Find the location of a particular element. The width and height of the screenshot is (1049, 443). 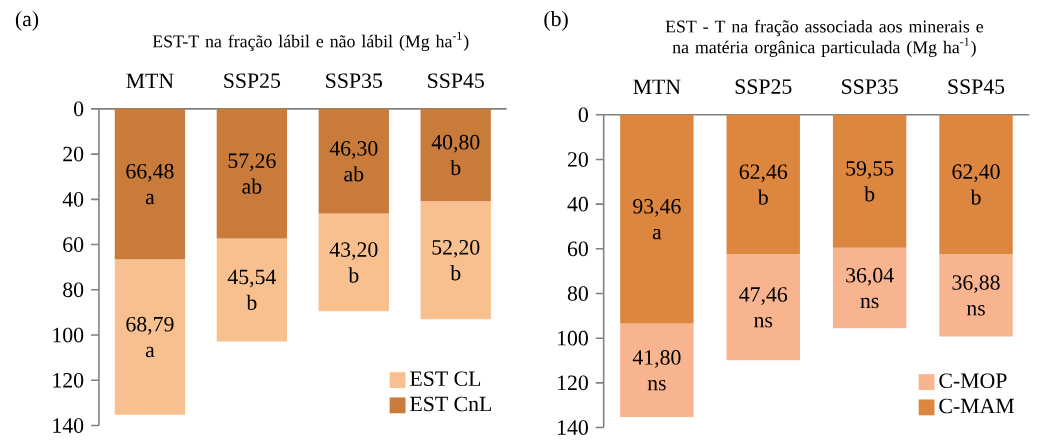

chart-title: EST - T na fração associada aos minerais e na matéria orgânica particulada (Mg ha$^{-1}$) is located at coordinates (824, 38).